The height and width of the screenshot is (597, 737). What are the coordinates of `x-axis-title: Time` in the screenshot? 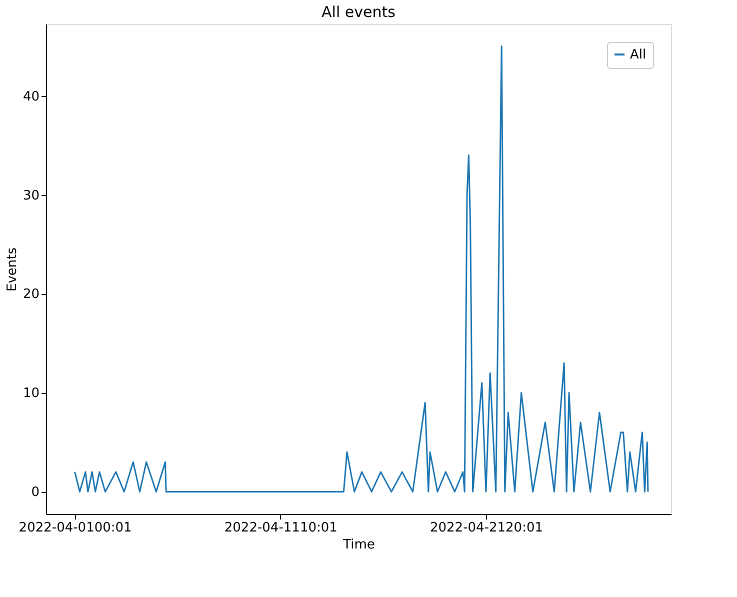 It's located at (358, 545).